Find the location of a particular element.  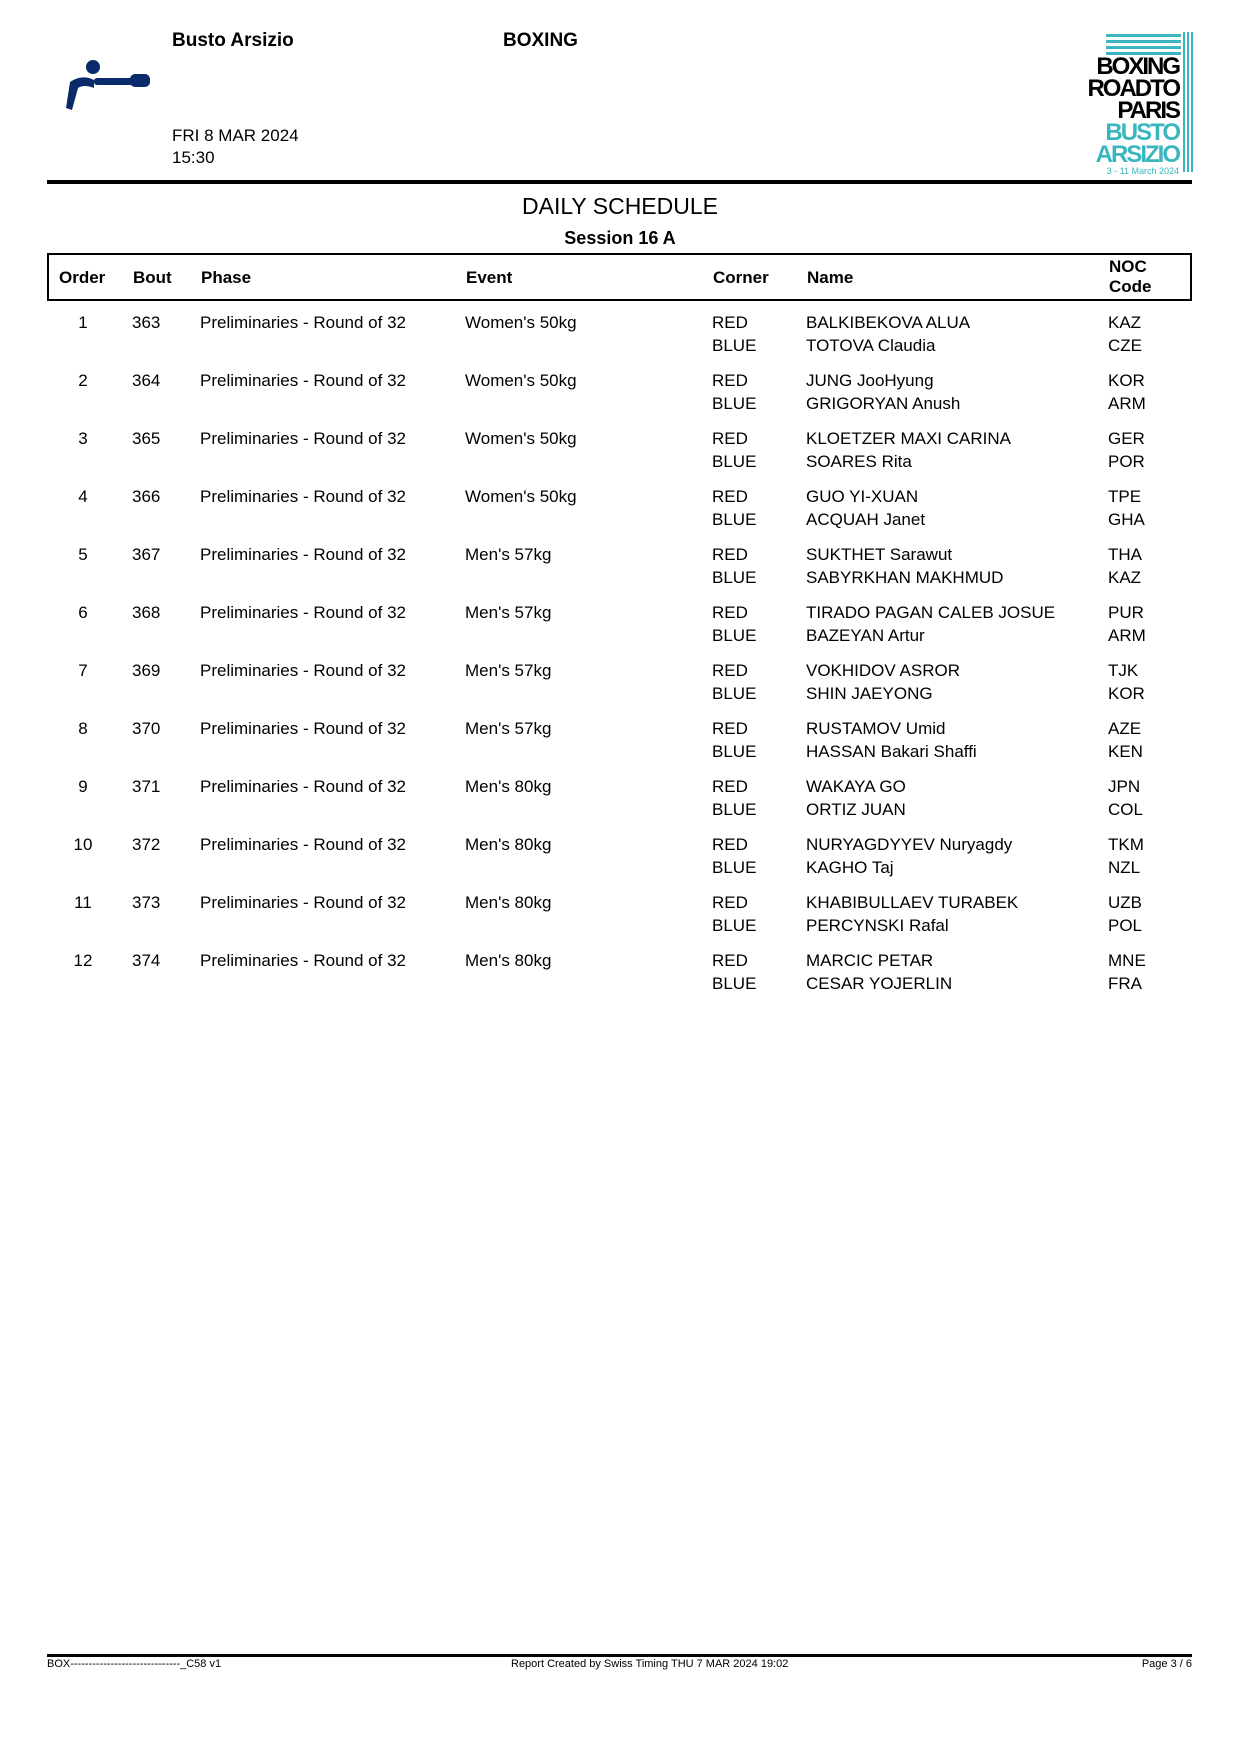

blue-noc: POL is located at coordinates (1125, 925).